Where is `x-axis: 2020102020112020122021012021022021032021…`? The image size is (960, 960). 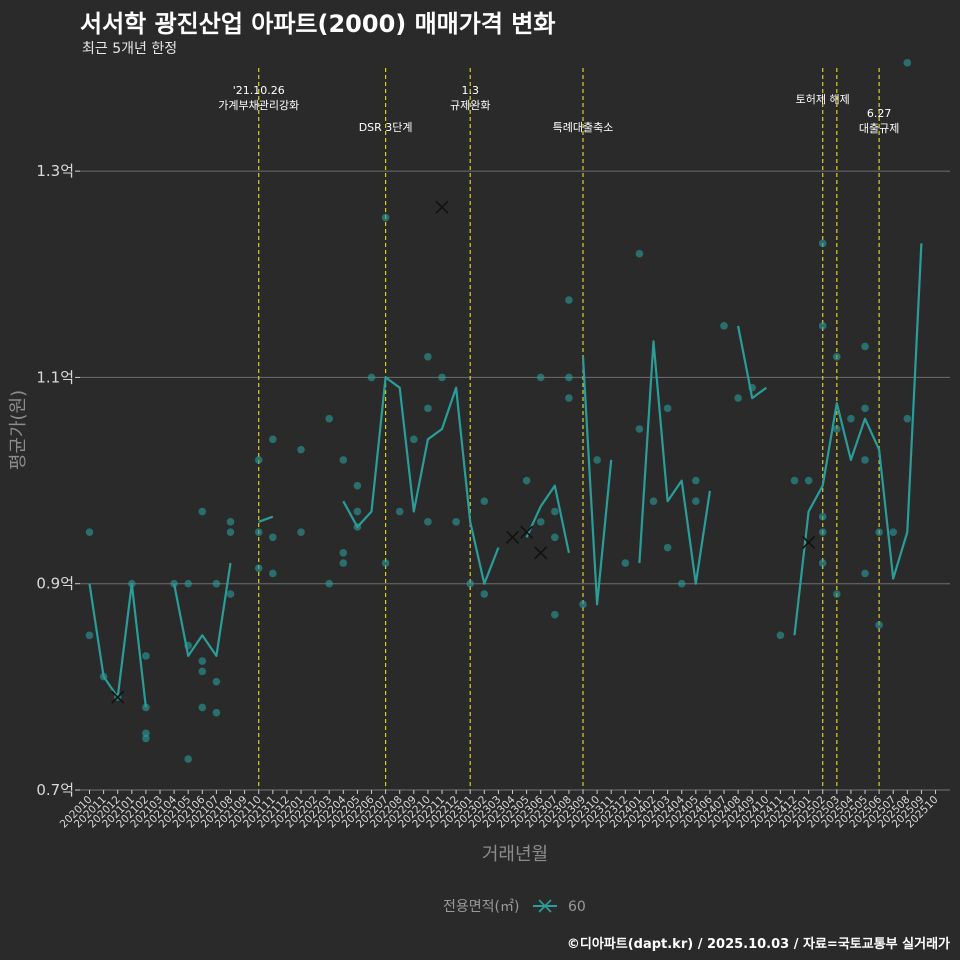
x-axis: 2020102020112020122021012021022021032021… is located at coordinates (504, 809).